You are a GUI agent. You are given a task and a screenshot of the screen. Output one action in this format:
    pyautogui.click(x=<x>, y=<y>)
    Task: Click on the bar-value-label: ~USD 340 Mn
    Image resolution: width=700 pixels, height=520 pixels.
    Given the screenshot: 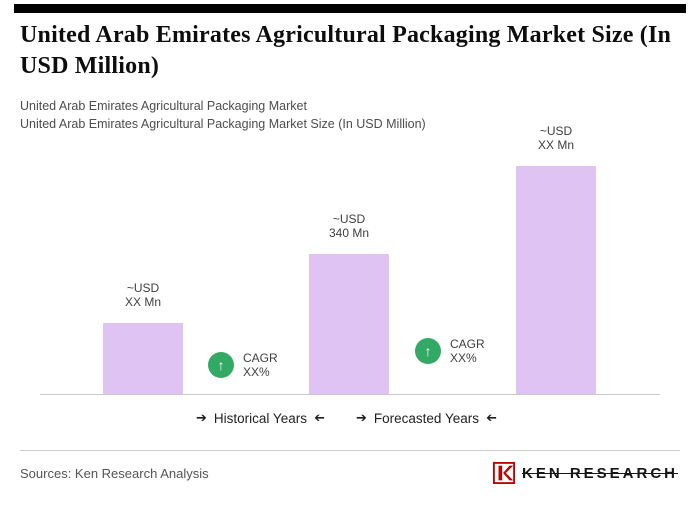 What is the action you would take?
    pyautogui.click(x=349, y=226)
    